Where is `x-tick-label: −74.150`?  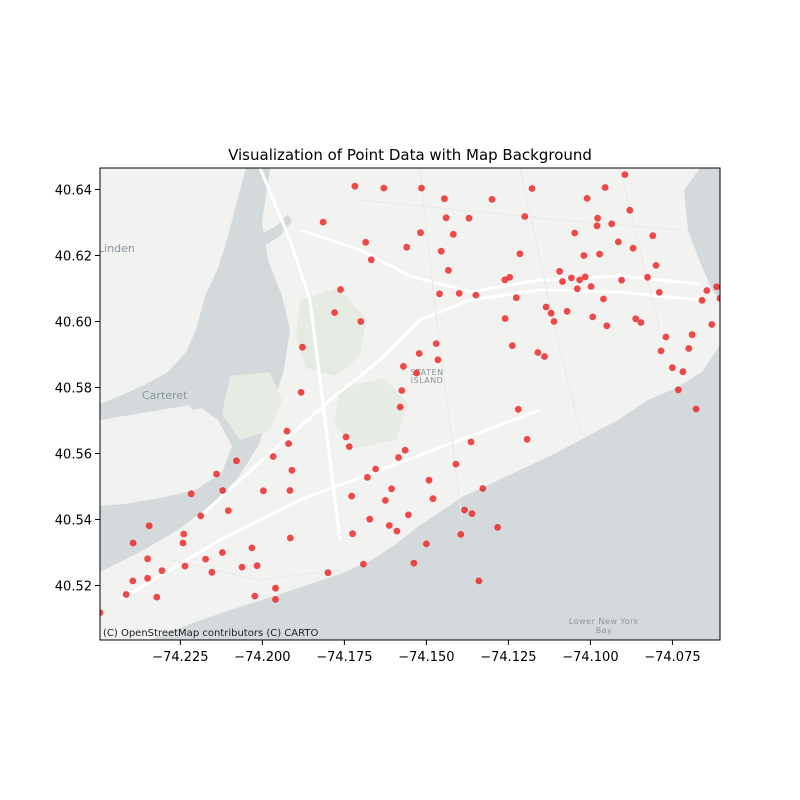
x-tick-label: −74.150 is located at coordinates (426, 657).